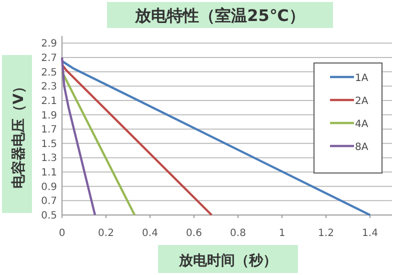 The width and height of the screenshot is (400, 275). What do you see at coordinates (49, 116) in the screenshot?
I see `y-tick-label: 1.9` at bounding box center [49, 116].